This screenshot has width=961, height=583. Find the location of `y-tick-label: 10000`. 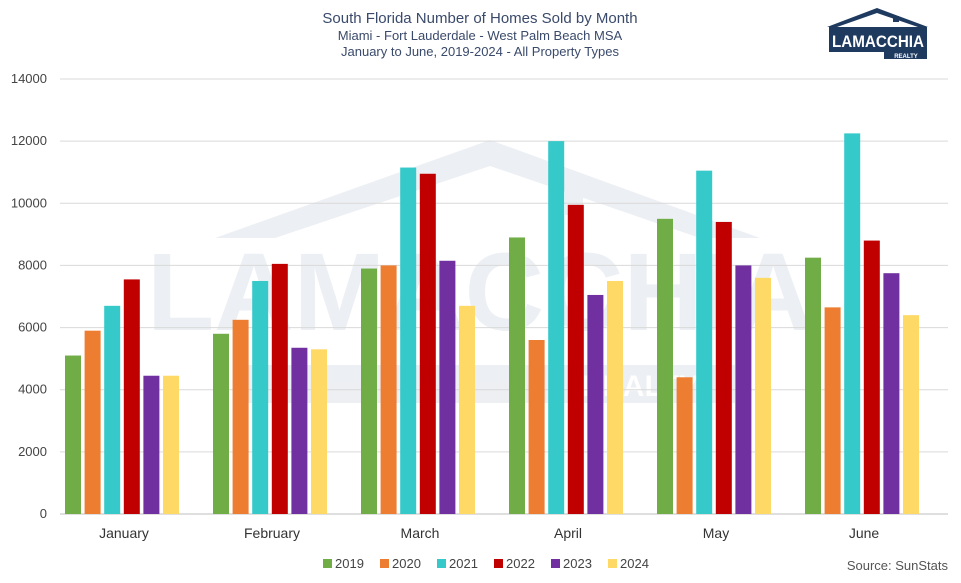

y-tick-label: 10000 is located at coordinates (29, 202).